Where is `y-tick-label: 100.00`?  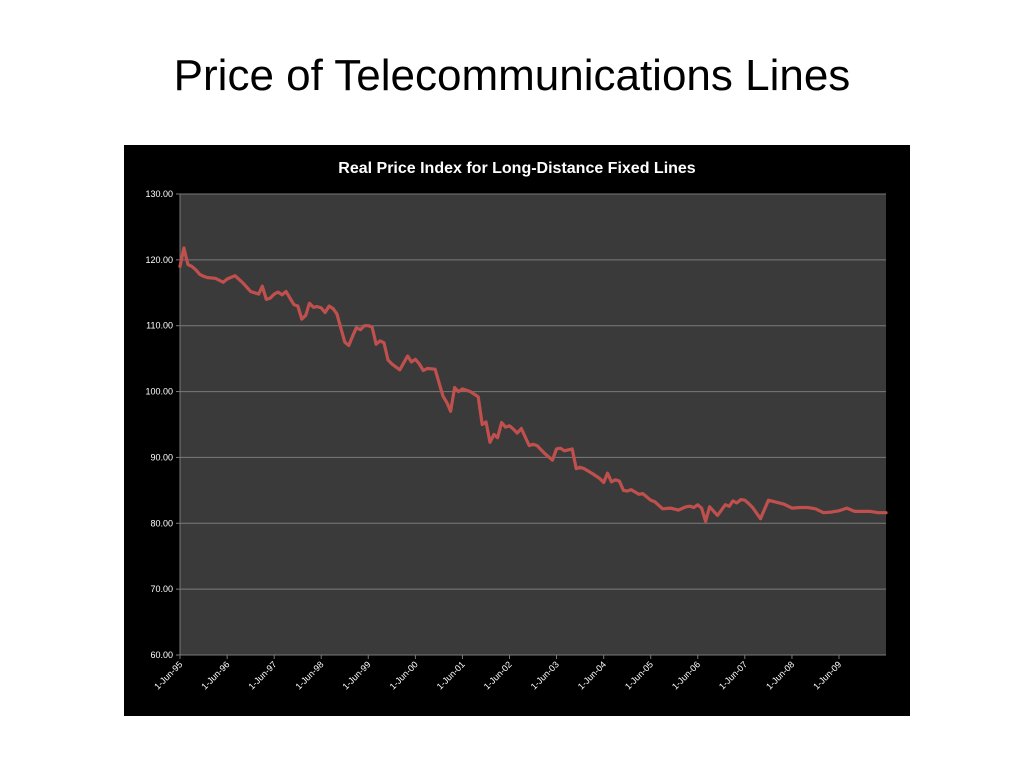 y-tick-label: 100.00 is located at coordinates (159, 392).